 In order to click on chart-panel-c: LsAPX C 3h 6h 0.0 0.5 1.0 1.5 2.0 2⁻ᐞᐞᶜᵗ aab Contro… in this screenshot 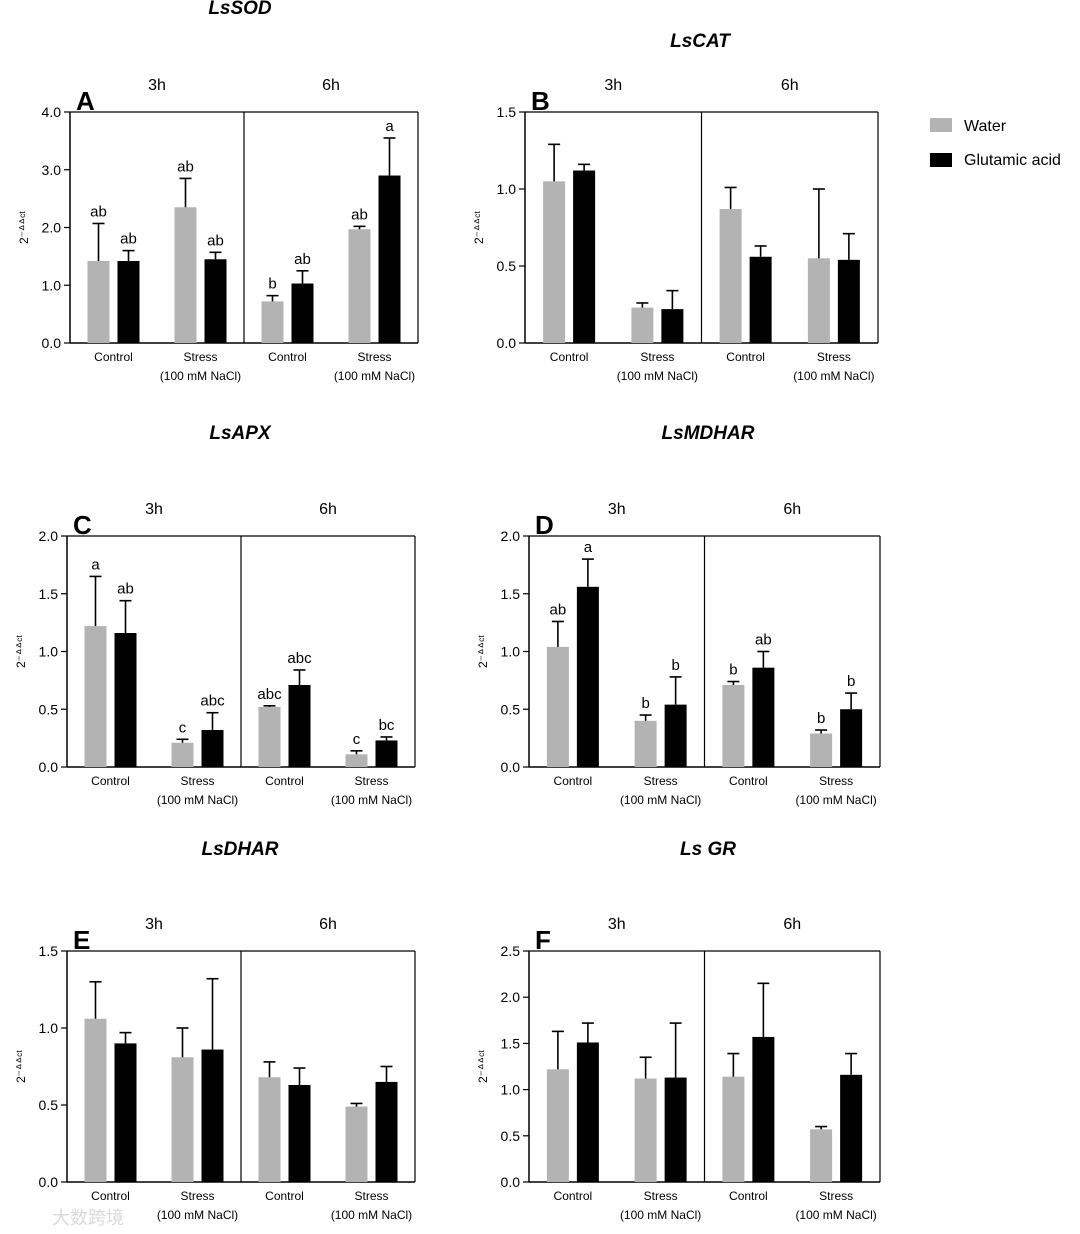, I will do `click(215, 615)`.